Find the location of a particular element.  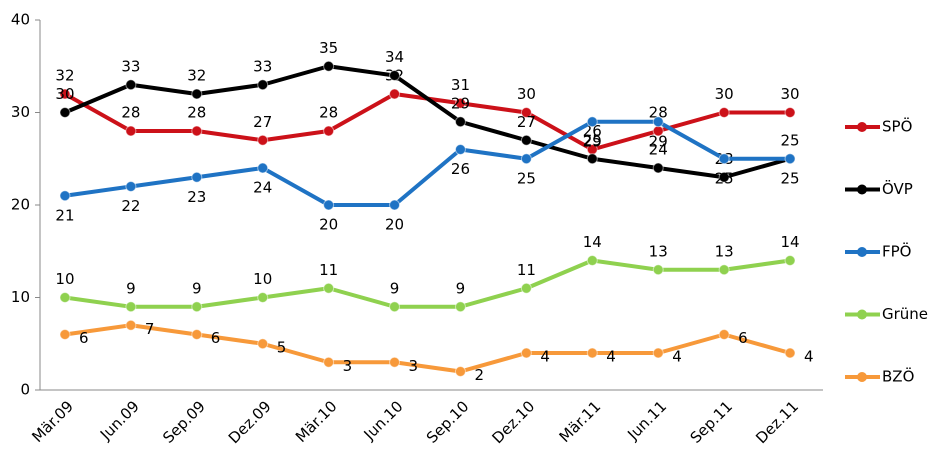

x-tick-label: Dez.11 is located at coordinates (777, 422).